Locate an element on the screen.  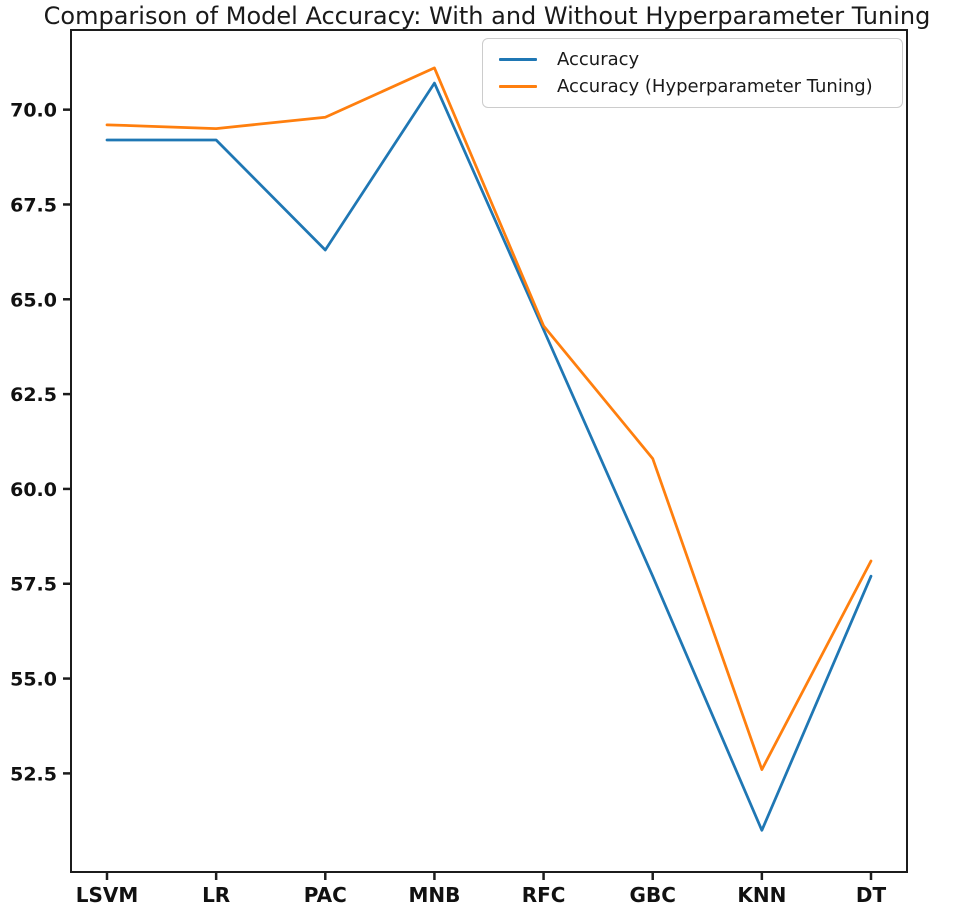
legend-item: Accuracy (Hyperparameter Tuning) is located at coordinates (692, 86).